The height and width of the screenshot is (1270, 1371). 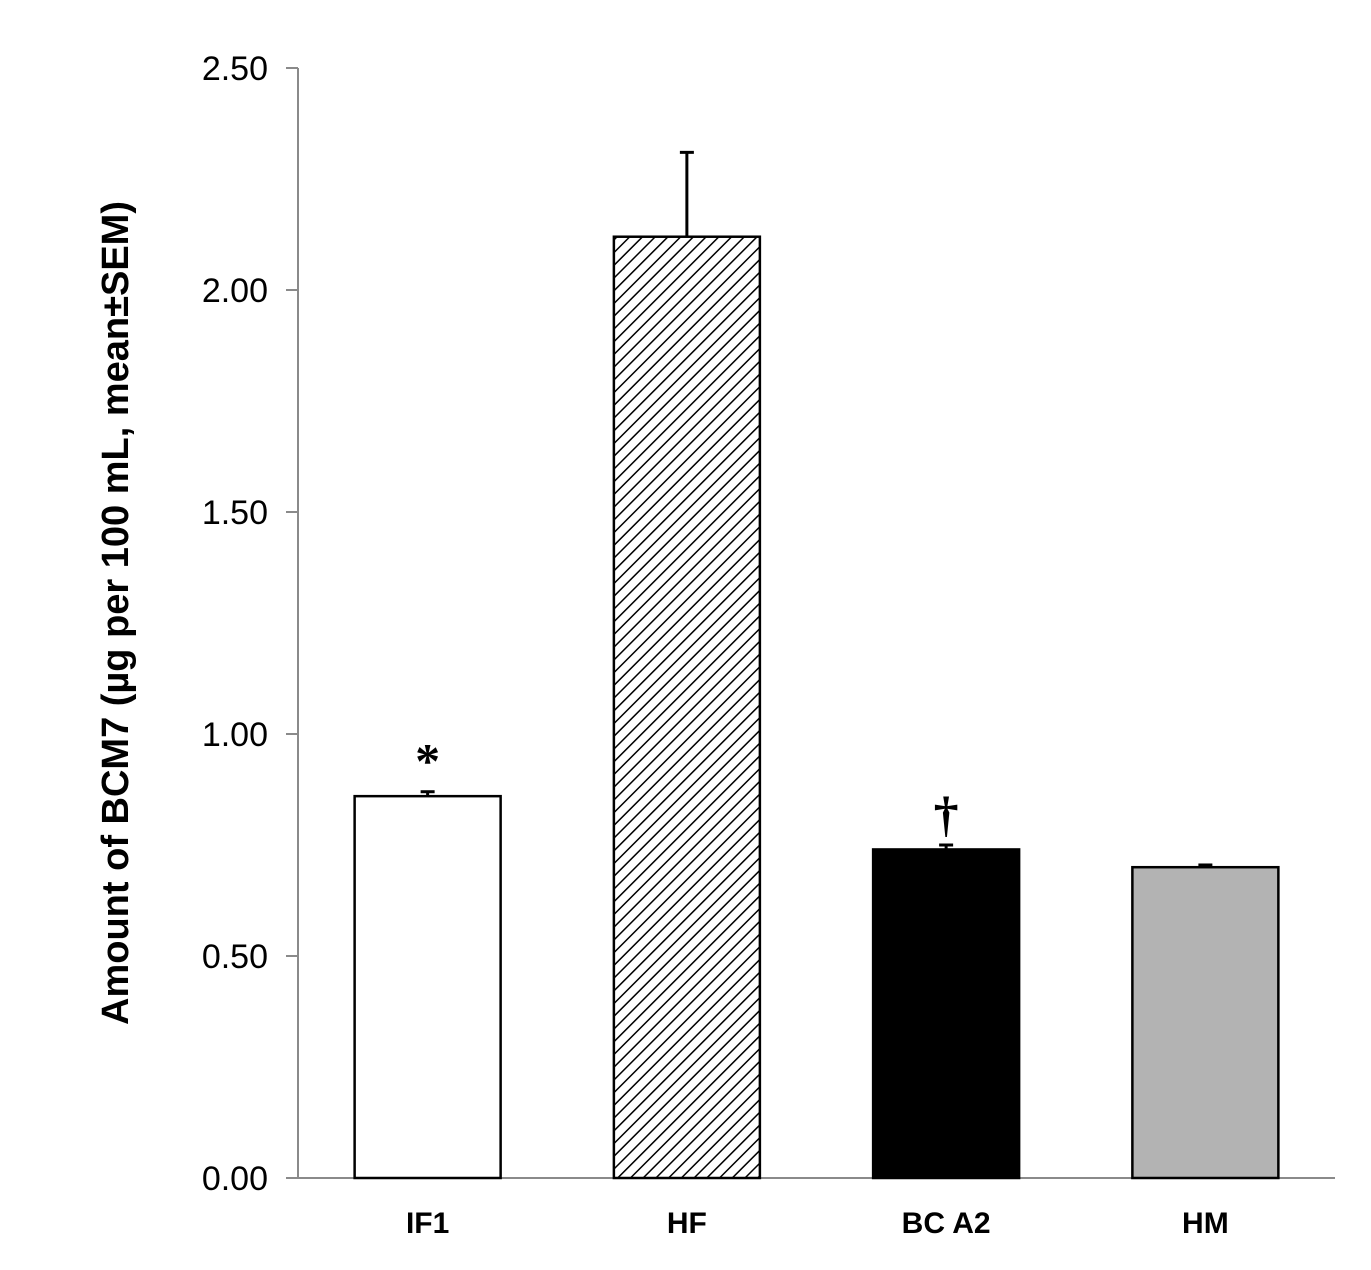 What do you see at coordinates (235, 957) in the screenshot?
I see `y-tick-label: 0.50` at bounding box center [235, 957].